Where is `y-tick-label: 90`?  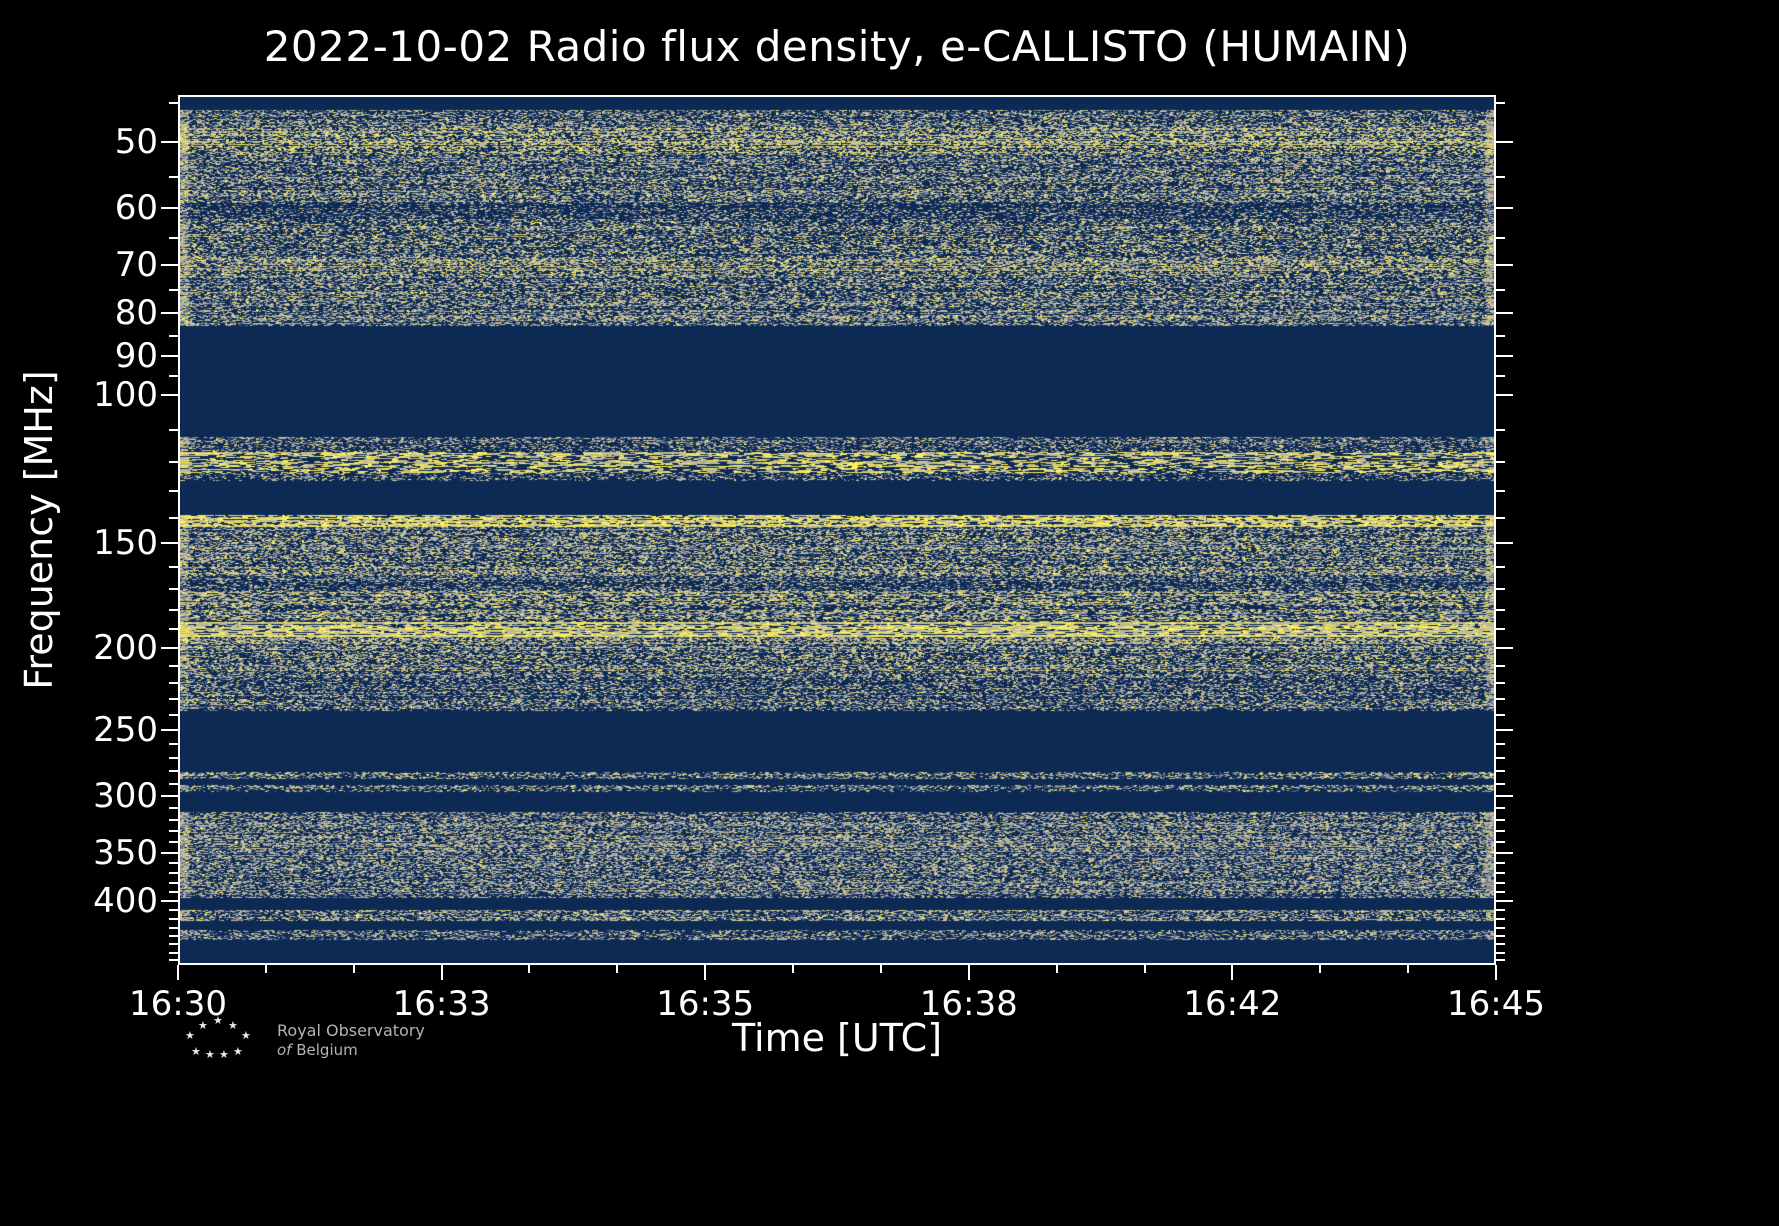
y-tick-label: 90 is located at coordinates (136, 356).